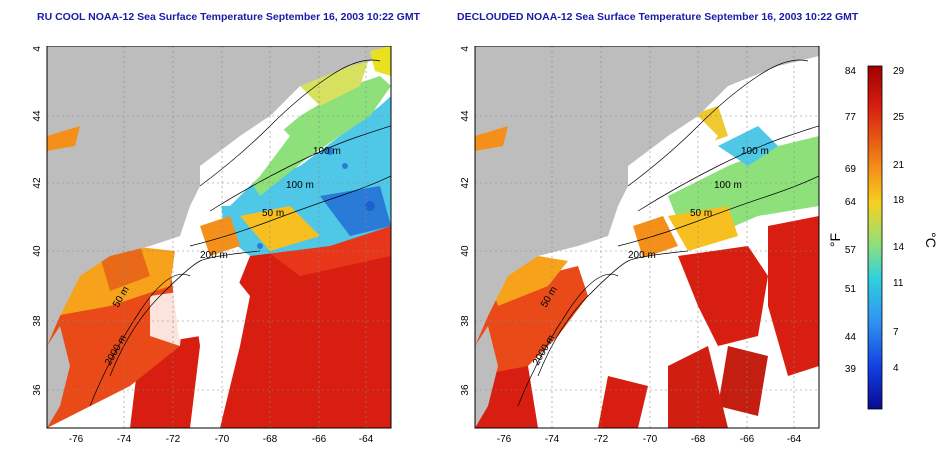  What do you see at coordinates (899, 165) in the screenshot?
I see `celsius-tick: 21` at bounding box center [899, 165].